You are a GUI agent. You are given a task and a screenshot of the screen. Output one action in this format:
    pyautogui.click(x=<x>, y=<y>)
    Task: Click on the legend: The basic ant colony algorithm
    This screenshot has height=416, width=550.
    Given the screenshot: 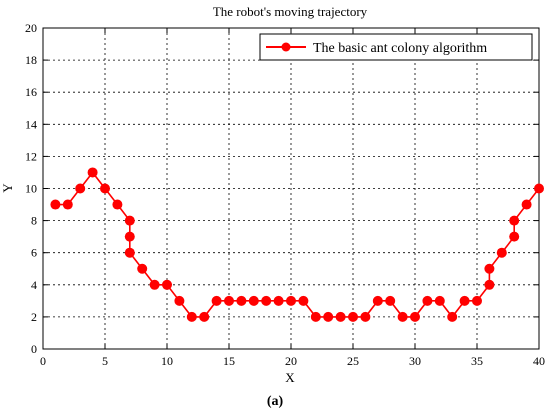 What is the action you would take?
    pyautogui.click(x=396, y=47)
    